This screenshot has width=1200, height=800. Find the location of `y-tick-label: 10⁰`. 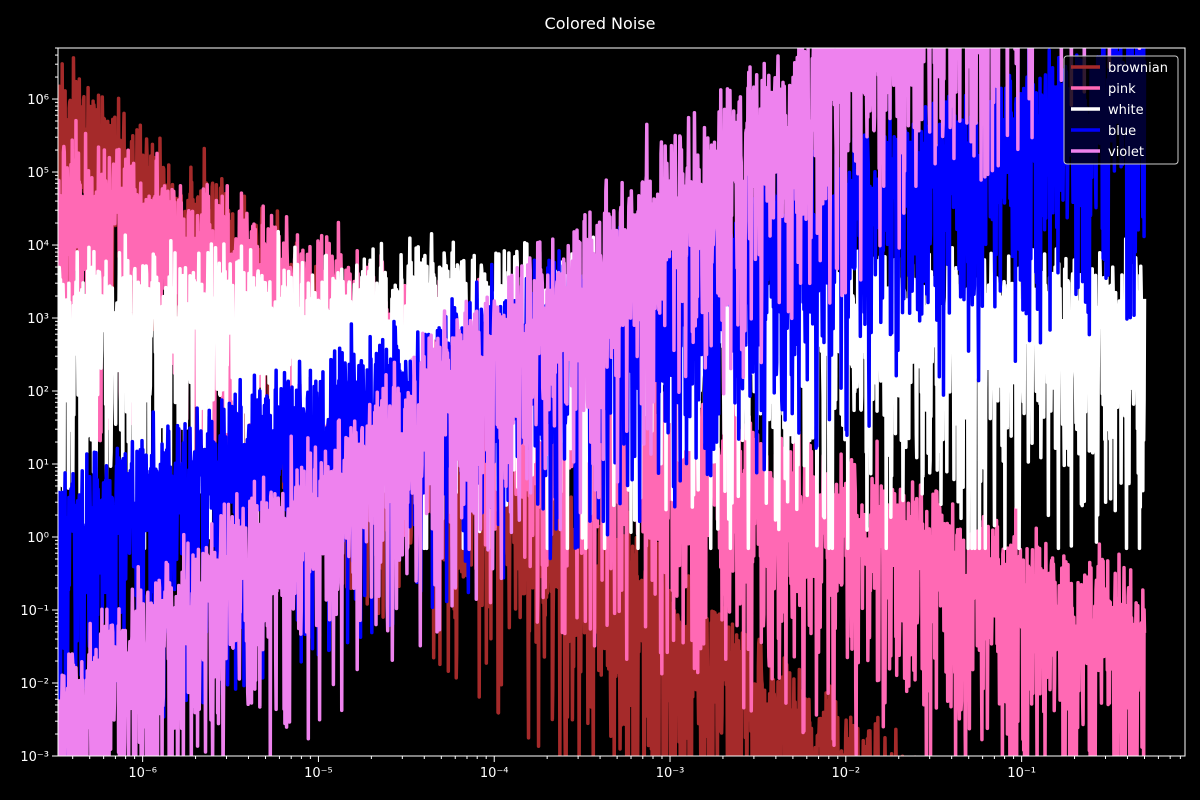

y-tick-label: 10⁰ is located at coordinates (38, 538).